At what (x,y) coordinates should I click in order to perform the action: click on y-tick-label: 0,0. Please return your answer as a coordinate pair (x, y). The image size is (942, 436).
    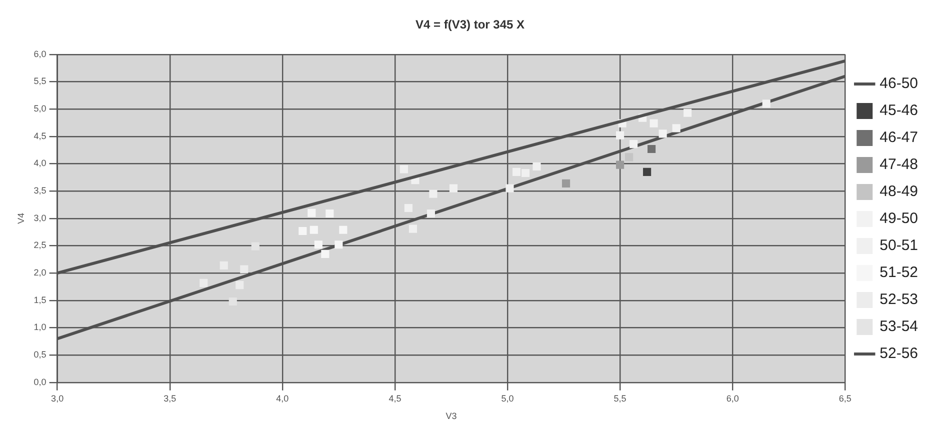
    Looking at the image, I should click on (40, 381).